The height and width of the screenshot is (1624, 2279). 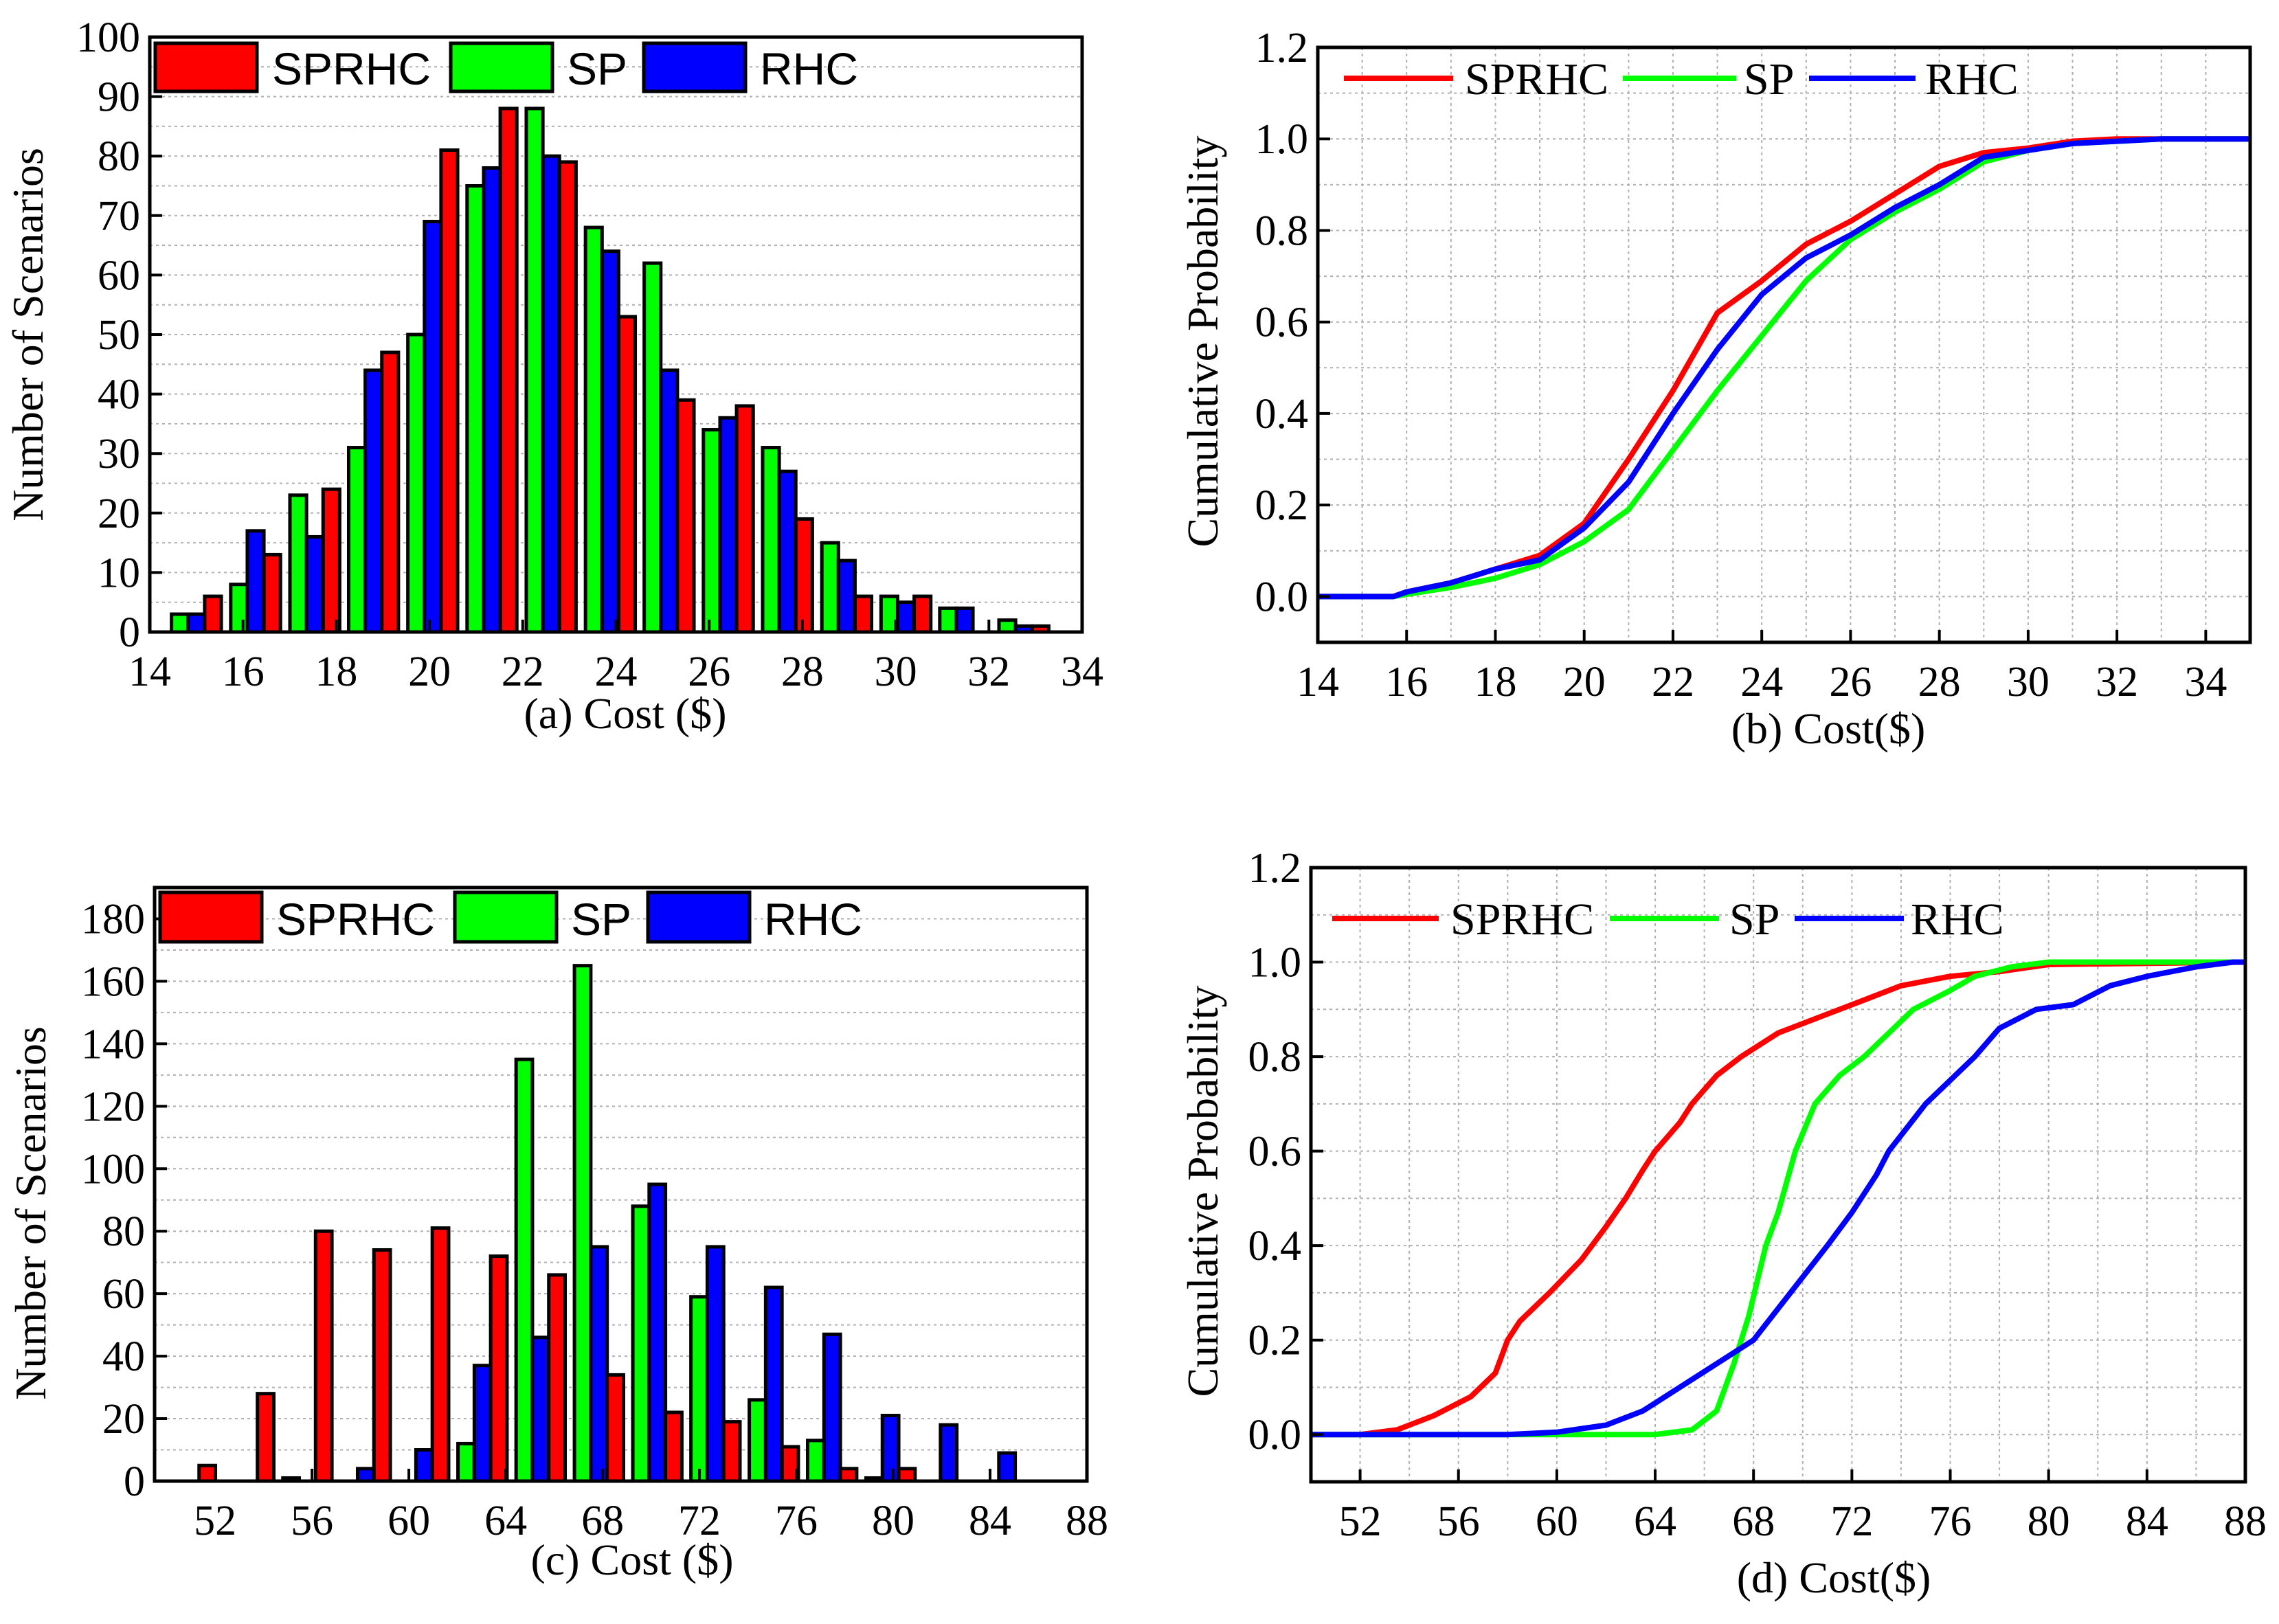 I want to click on x-axis-caption: (c) Cost ($), so click(x=631, y=1560).